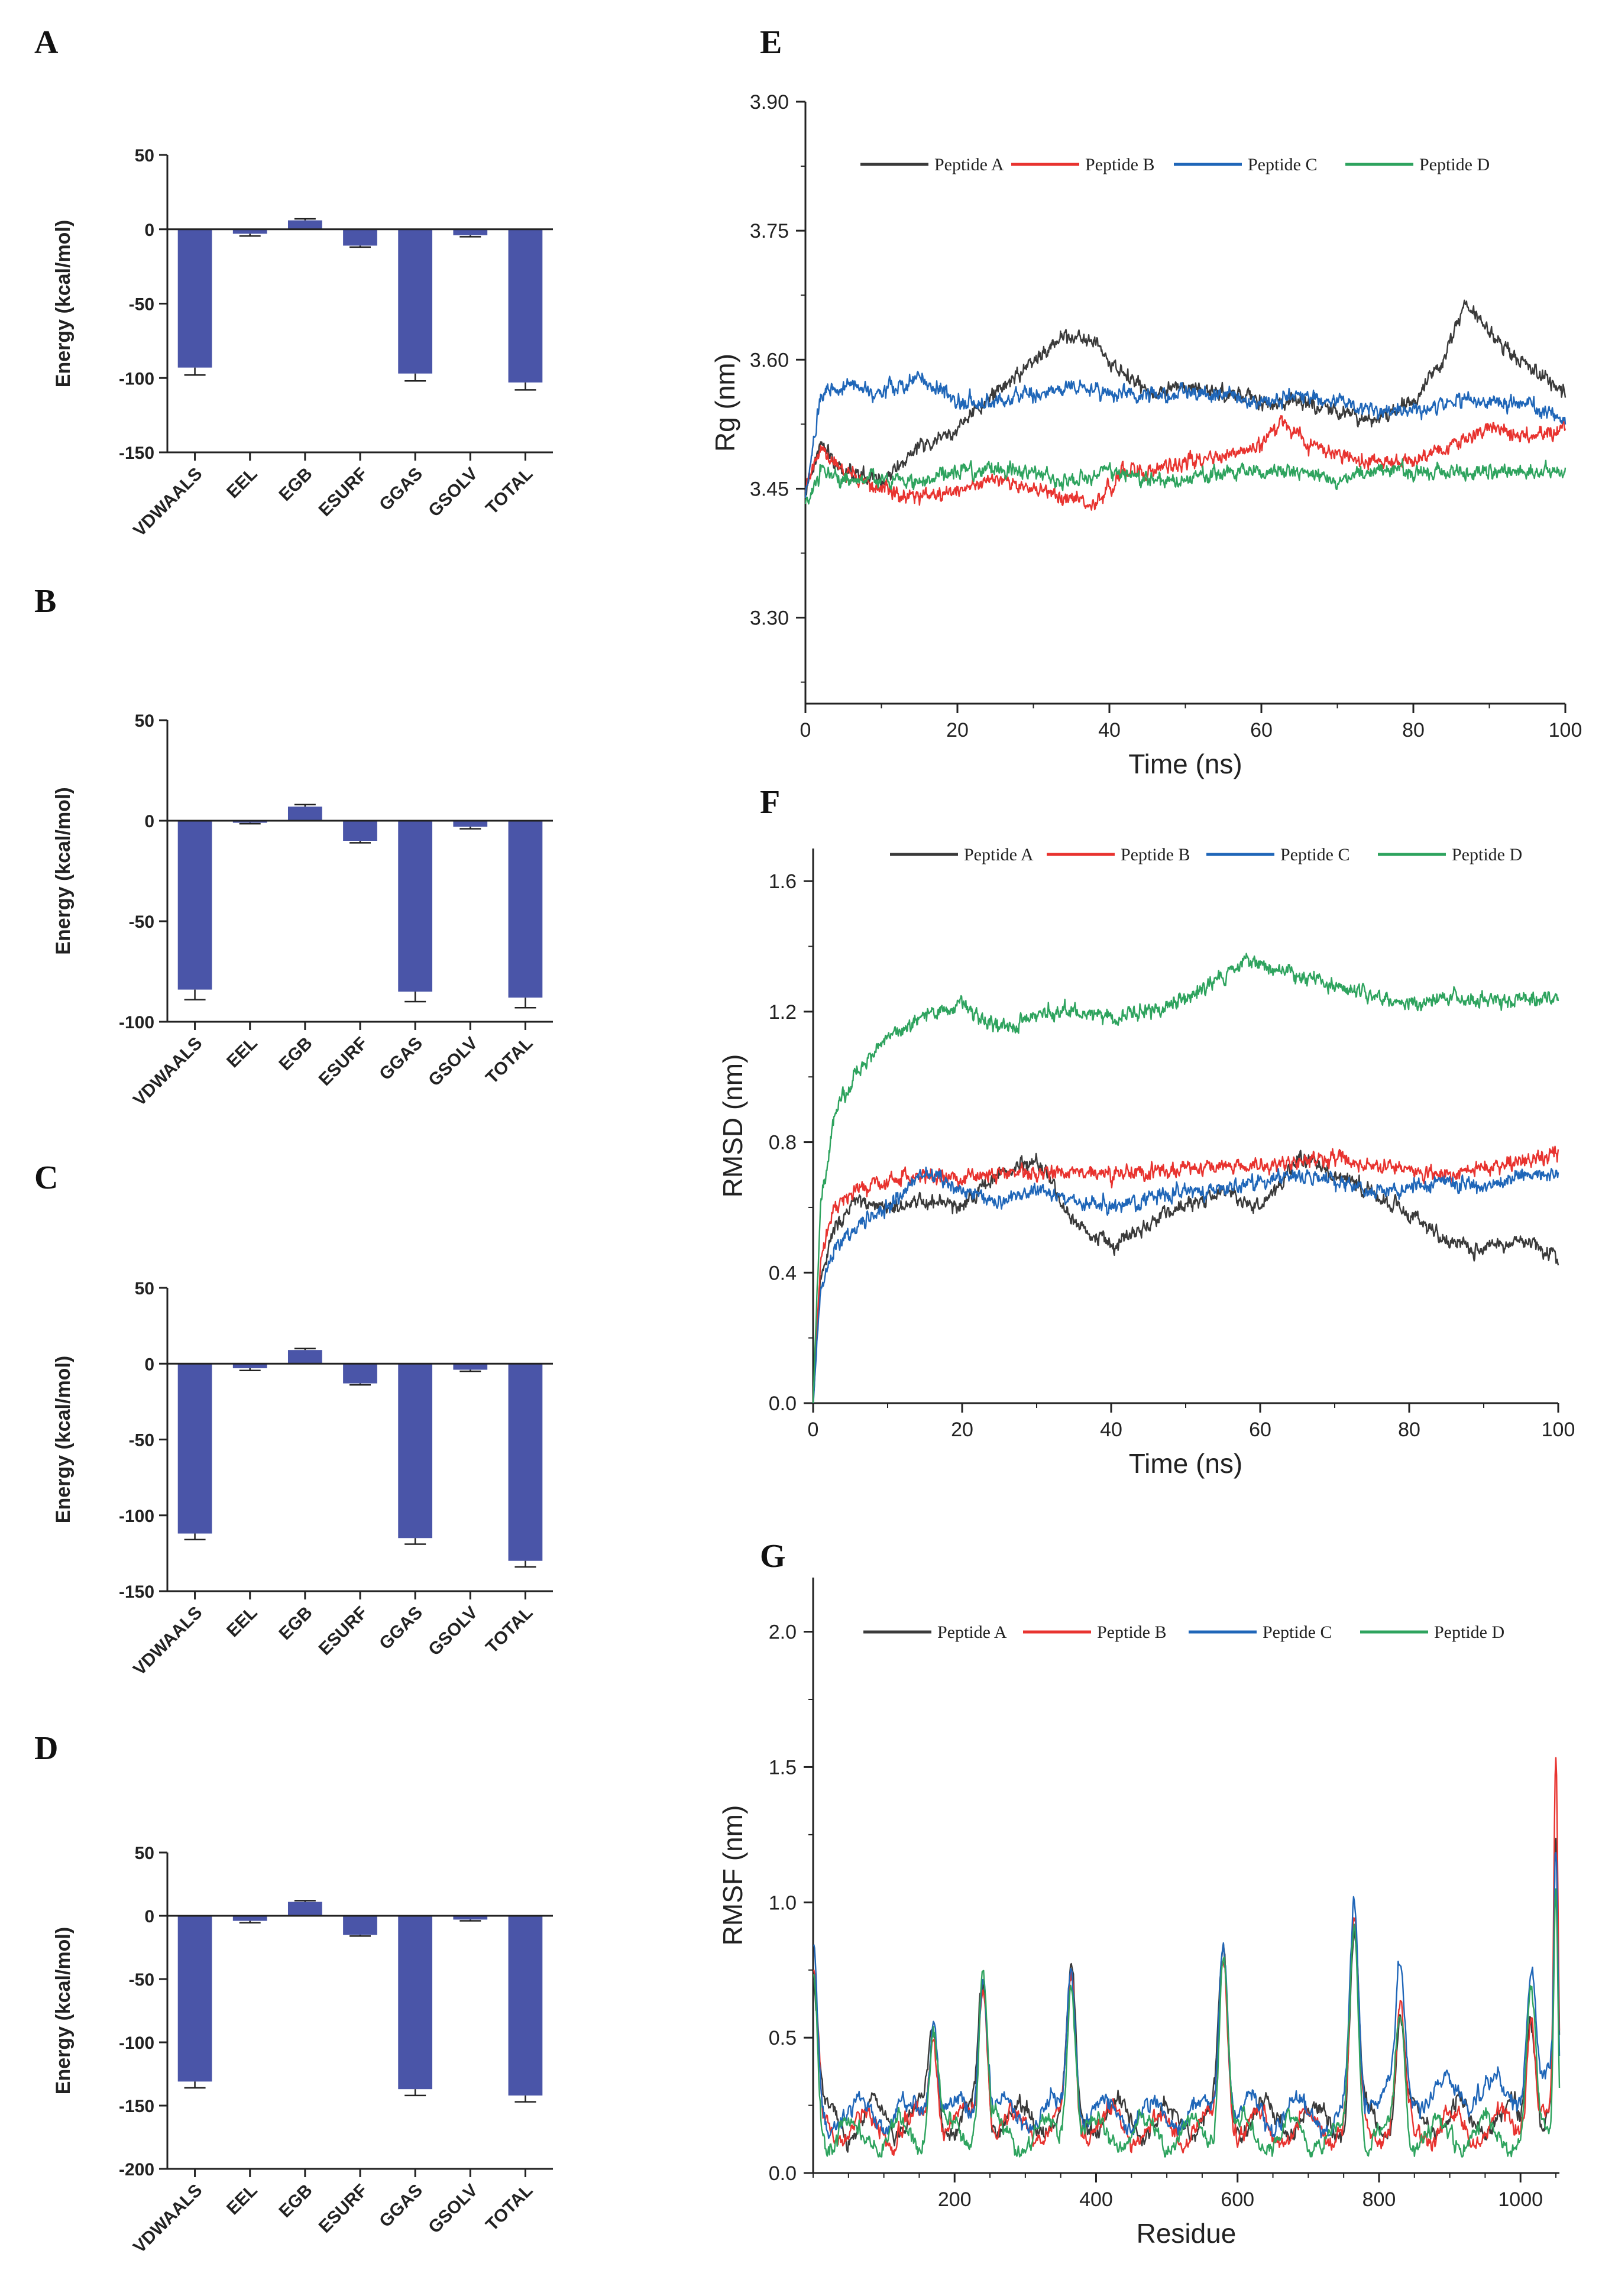 Image resolution: width=1615 pixels, height=2296 pixels. What do you see at coordinates (1558, 1430) in the screenshot?
I see `x-tick-label: 100` at bounding box center [1558, 1430].